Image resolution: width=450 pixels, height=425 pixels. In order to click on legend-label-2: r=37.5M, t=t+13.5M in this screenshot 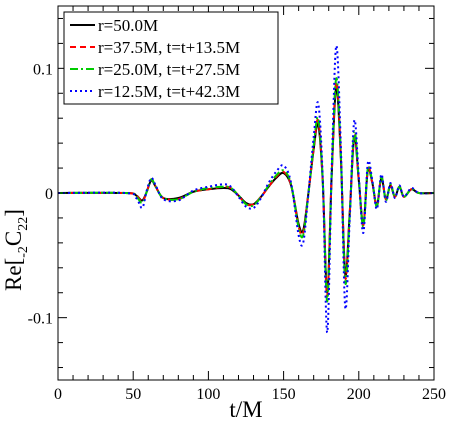, I will do `click(169, 47)`.